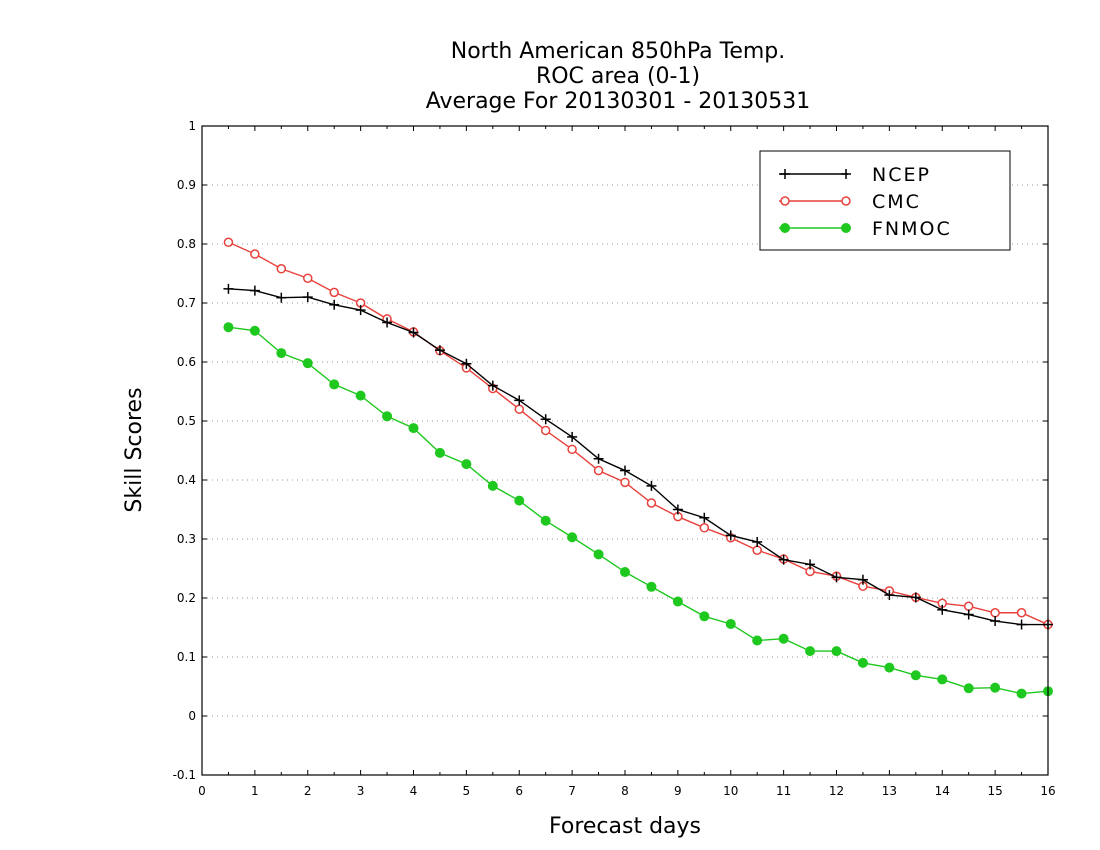  I want to click on x-tick-label: 7, so click(572, 791).